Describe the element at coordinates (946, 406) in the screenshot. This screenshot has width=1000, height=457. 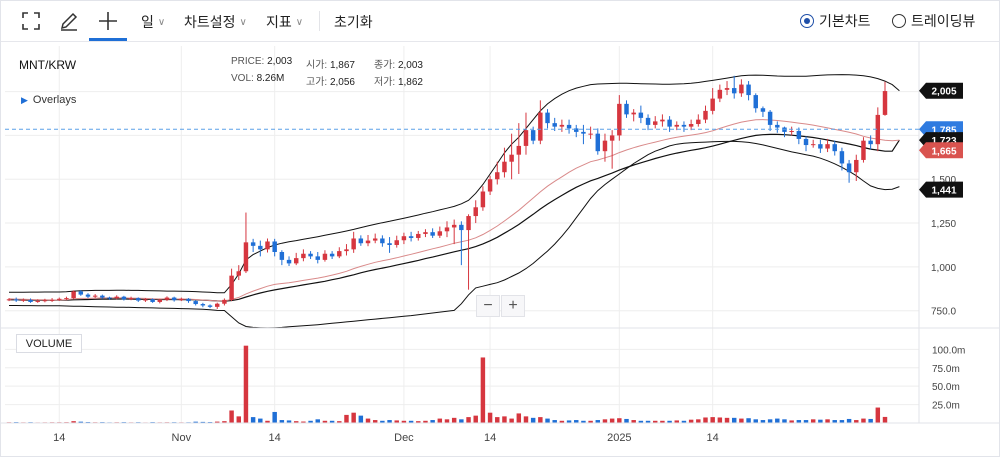
I see `volume-tick-label: 25.0m` at that location.